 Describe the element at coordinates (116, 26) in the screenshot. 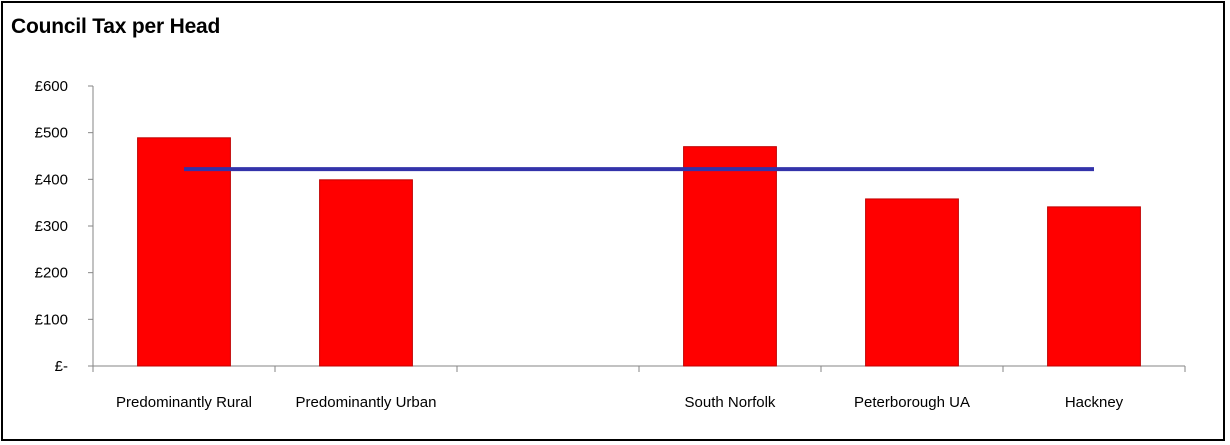

I see `chart-title: Council Tax per Head` at that location.